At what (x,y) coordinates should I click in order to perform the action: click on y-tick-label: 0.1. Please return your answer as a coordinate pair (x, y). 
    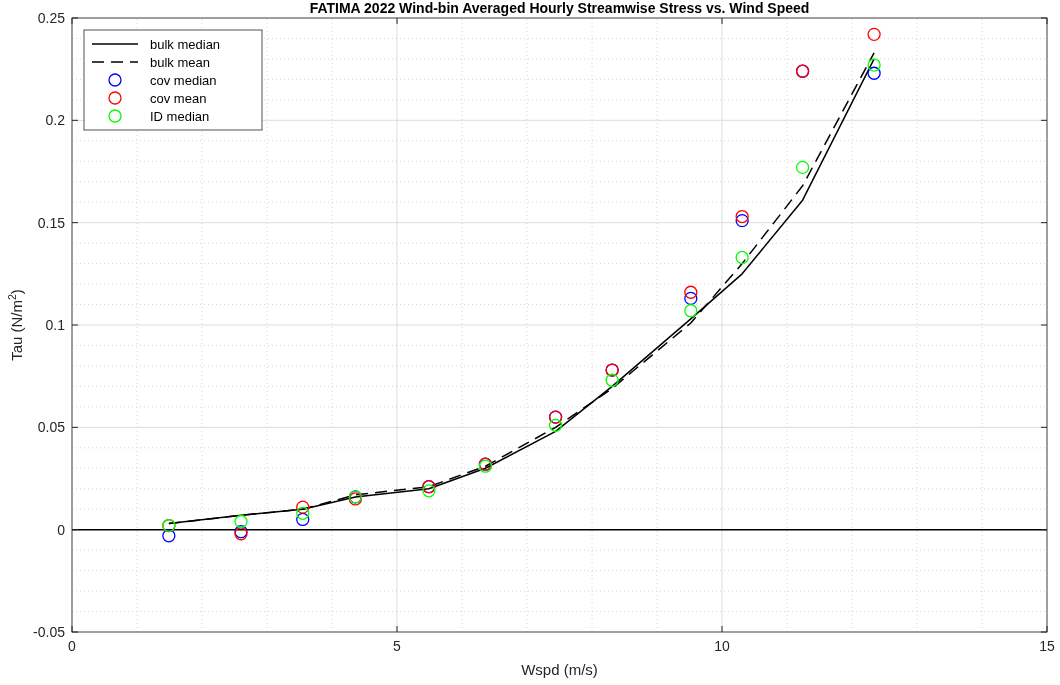
    Looking at the image, I should click on (55, 325).